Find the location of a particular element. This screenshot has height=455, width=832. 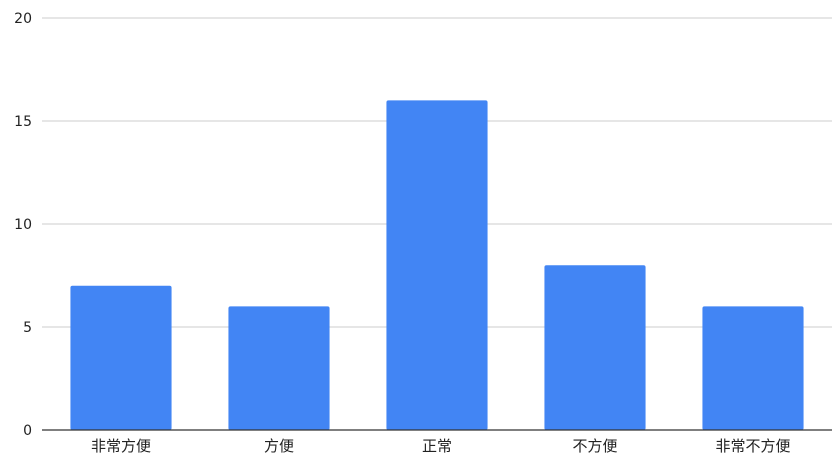

x-tick-labels: 非常方便 方便 正常 不方便 非常不方便 is located at coordinates (441, 446).